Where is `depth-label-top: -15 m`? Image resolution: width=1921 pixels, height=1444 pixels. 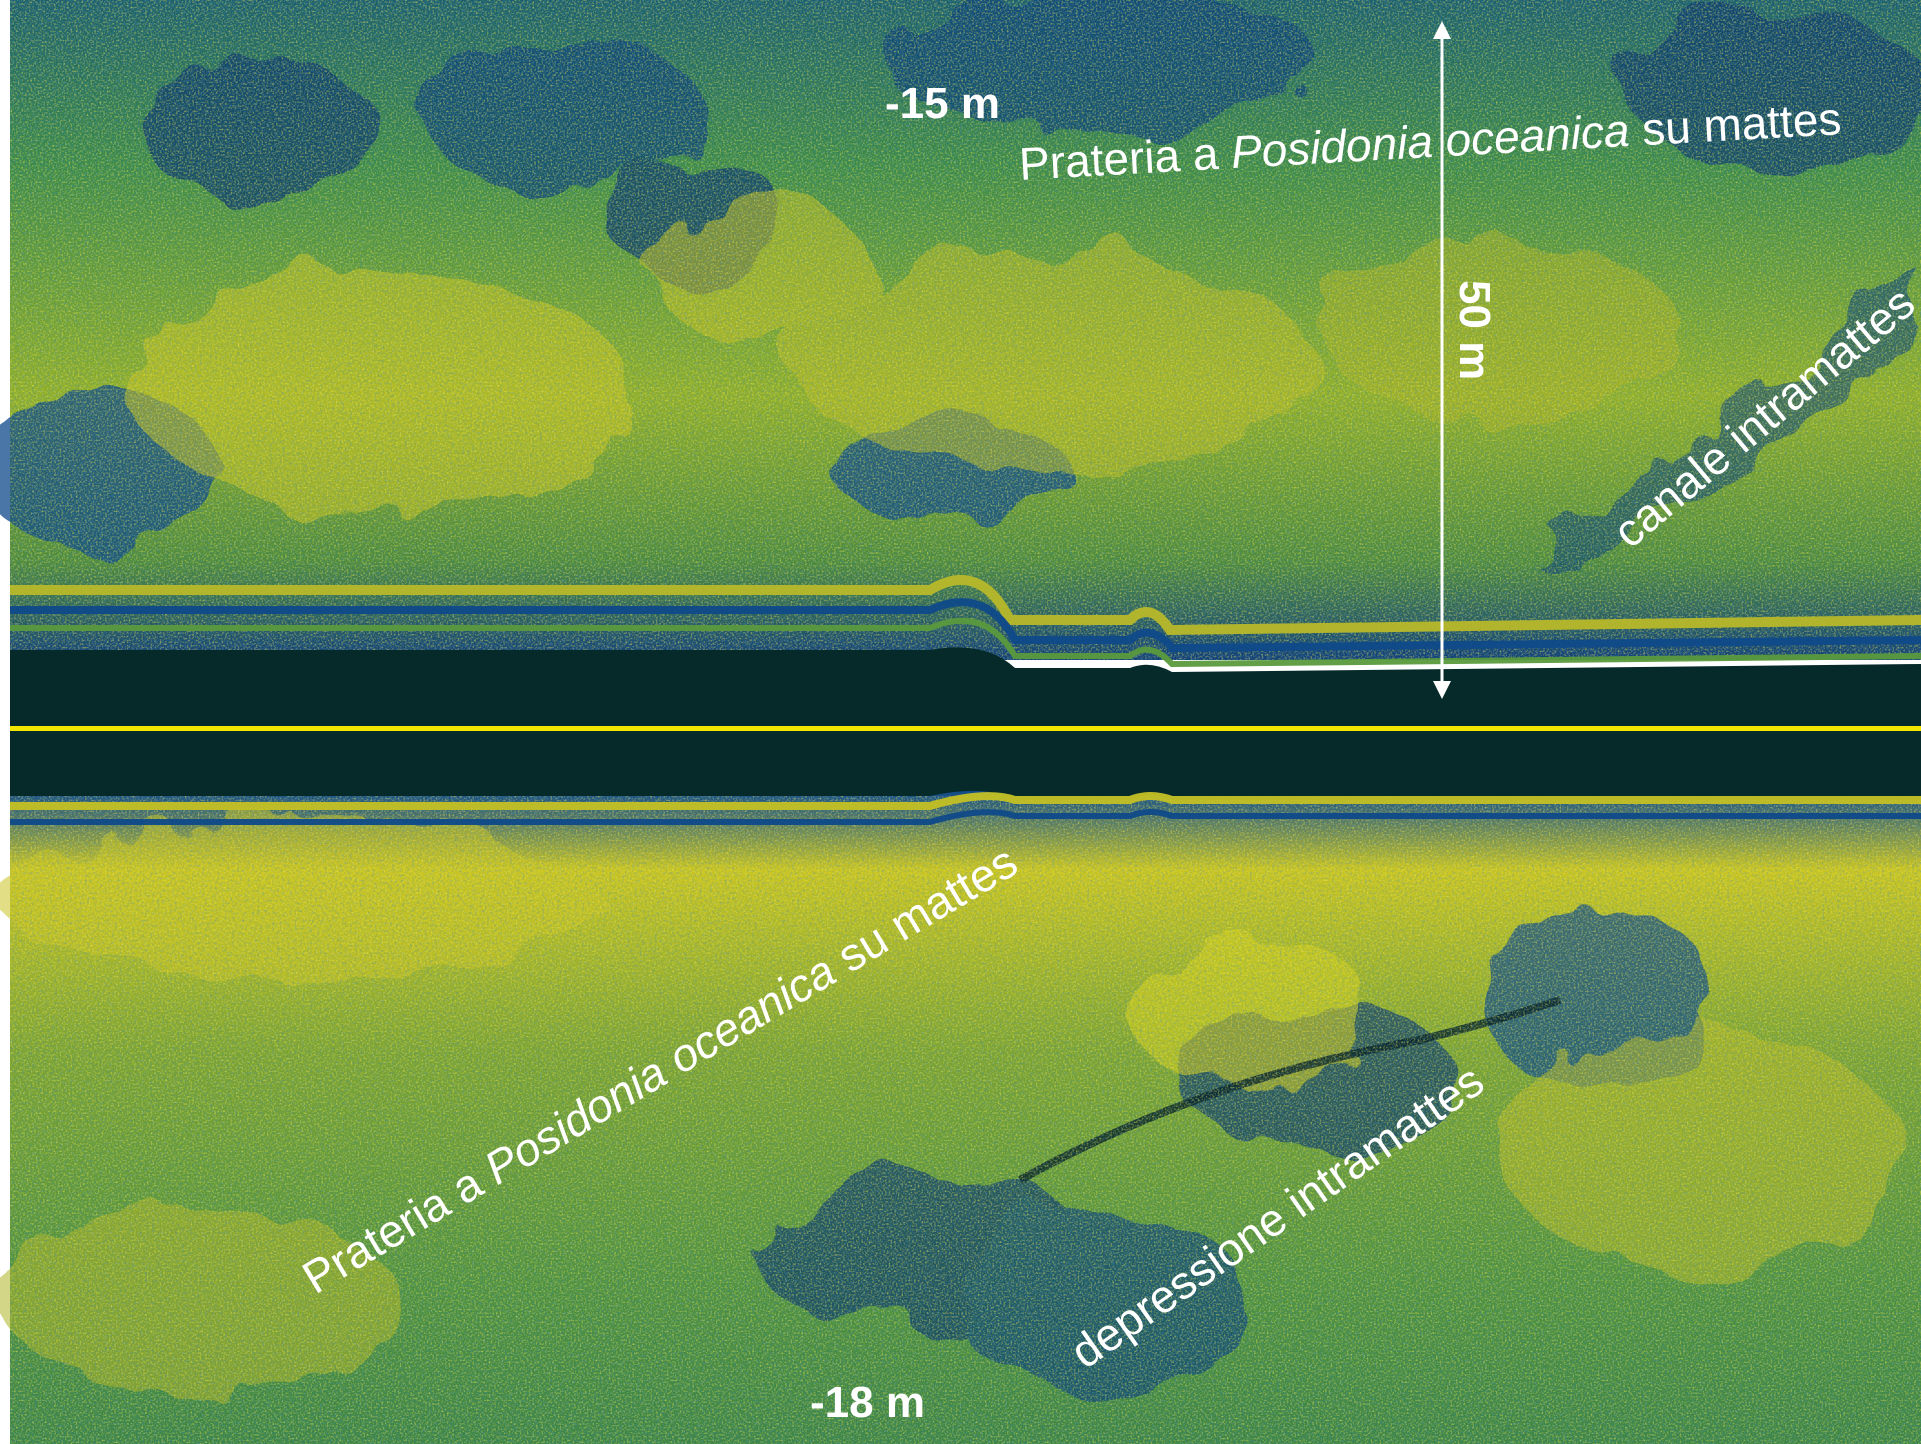
depth-label-top: -15 m is located at coordinates (942, 103).